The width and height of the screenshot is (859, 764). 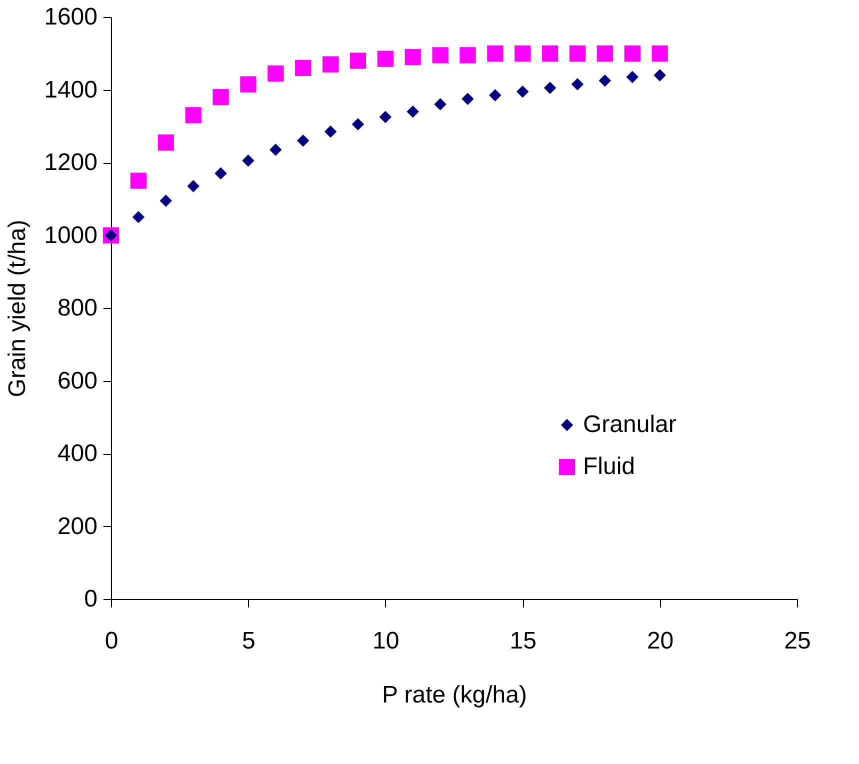 What do you see at coordinates (77, 308) in the screenshot?
I see `y-tick-label: 800` at bounding box center [77, 308].